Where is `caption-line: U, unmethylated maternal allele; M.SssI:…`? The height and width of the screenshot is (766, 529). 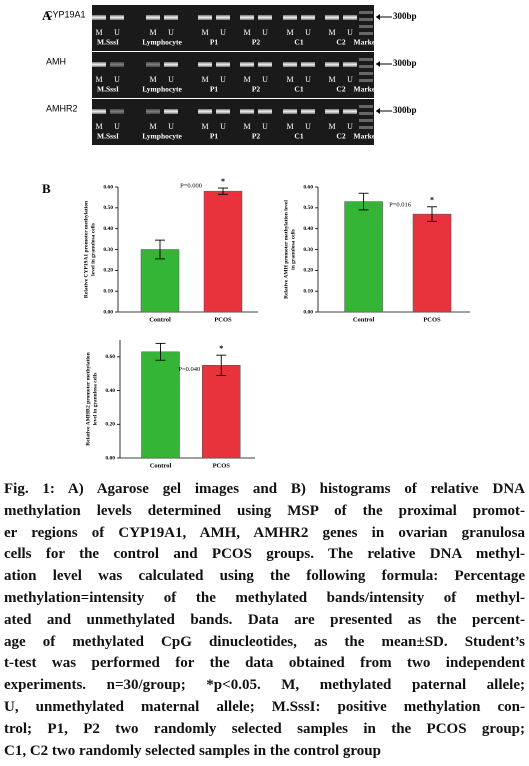
caption-line: U, unmethylated maternal allele; M.SssI:… is located at coordinates (264, 706).